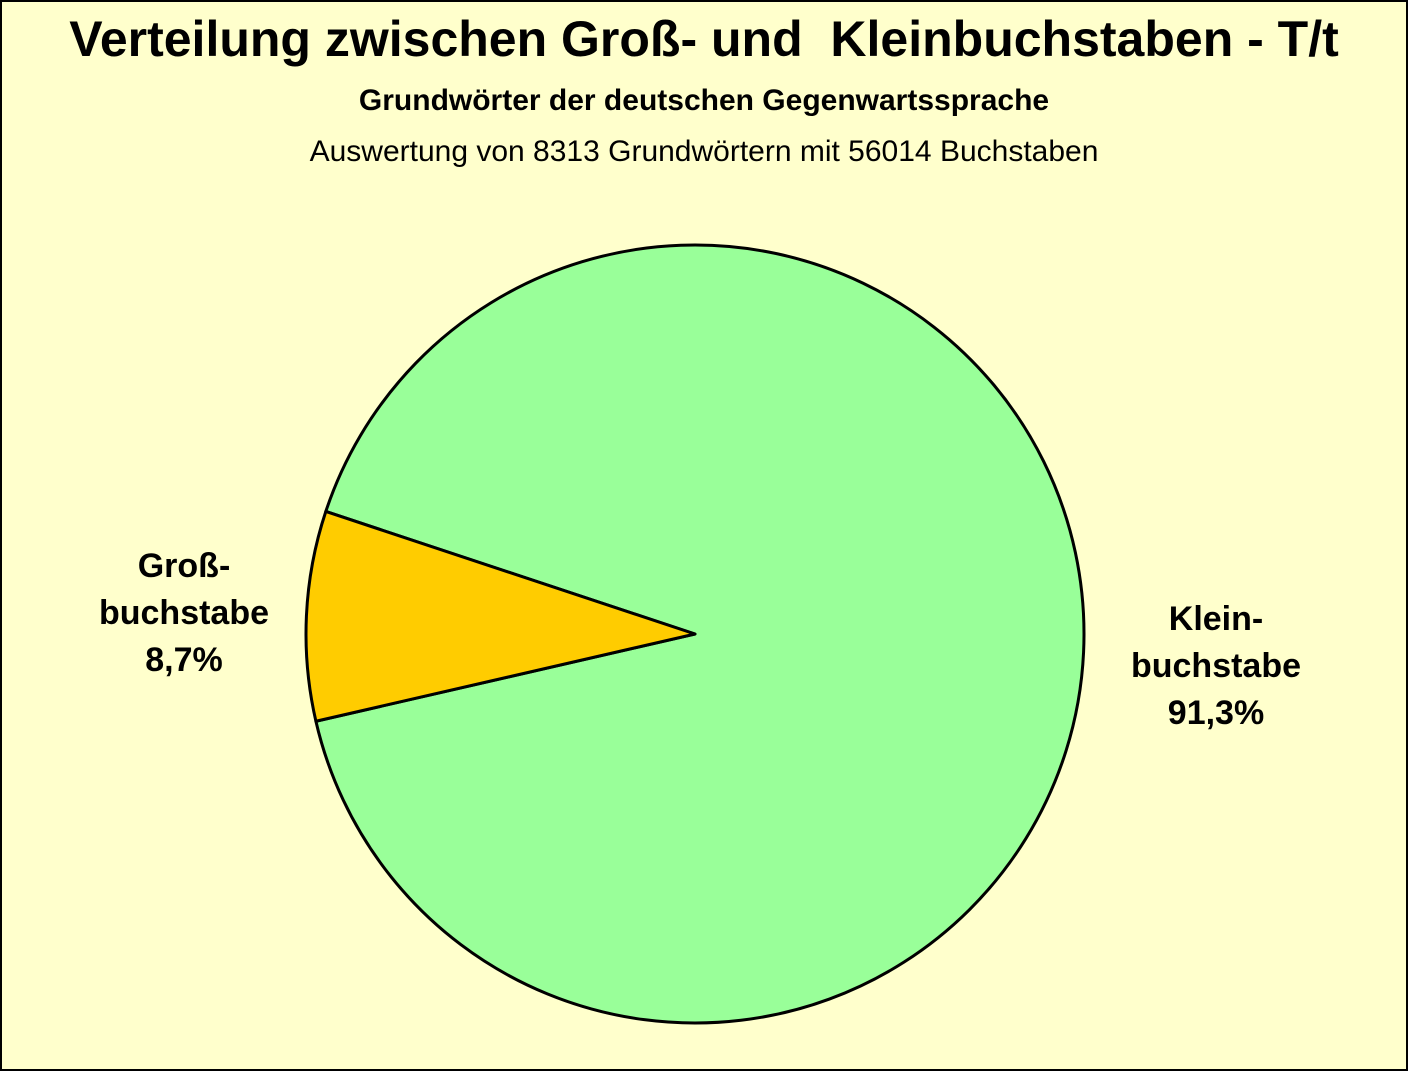  What do you see at coordinates (1216, 619) in the screenshot?
I see `label-kleinbuchstabe-line1: Klein-` at bounding box center [1216, 619].